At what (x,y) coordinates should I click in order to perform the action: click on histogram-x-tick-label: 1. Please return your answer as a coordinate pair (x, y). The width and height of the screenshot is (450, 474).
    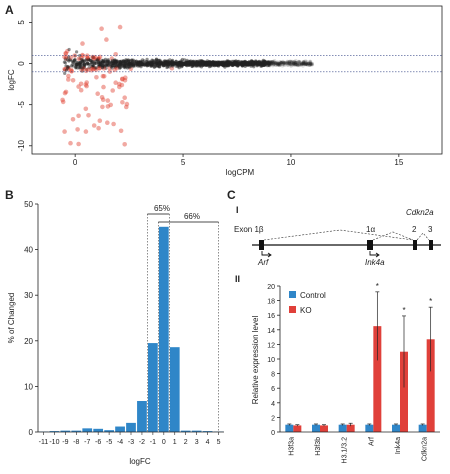
    Looking at the image, I should click on (175, 442).